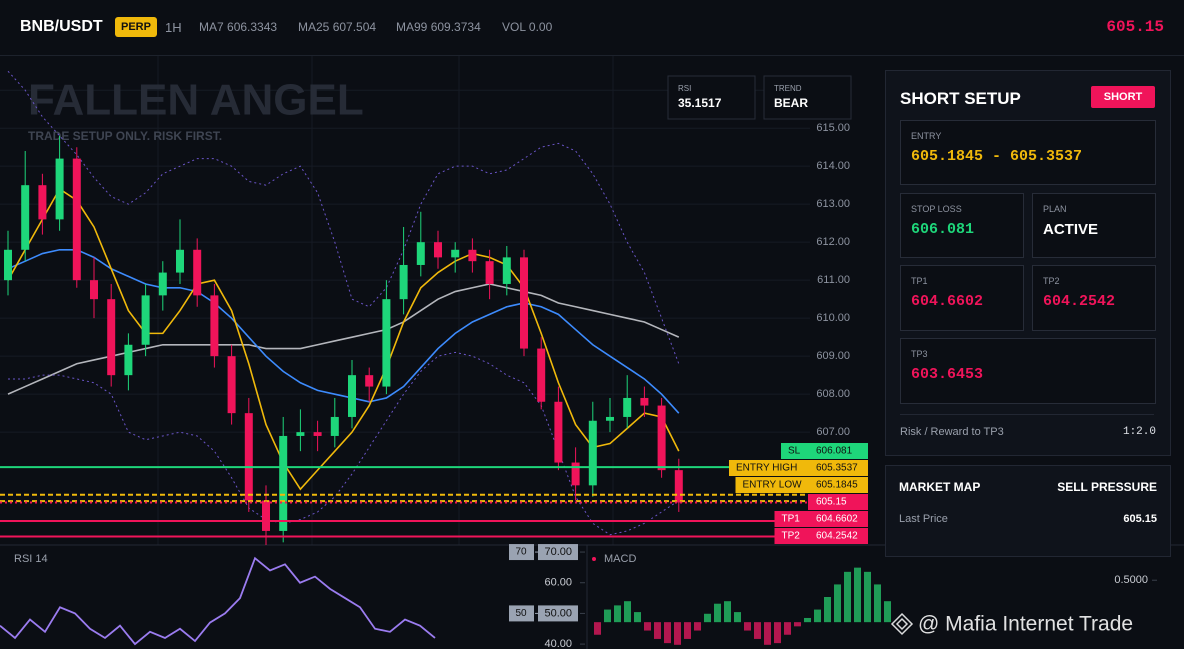 This screenshot has width=1184, height=649. I want to click on level-value: 605.3537, so click(837, 468).